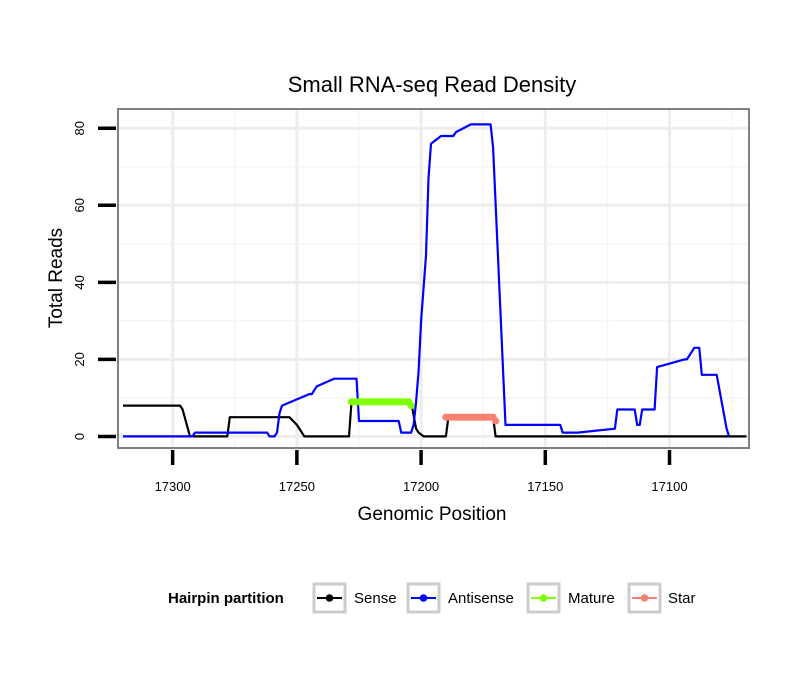  I want to click on x-tick-label: 17250, so click(297, 486).